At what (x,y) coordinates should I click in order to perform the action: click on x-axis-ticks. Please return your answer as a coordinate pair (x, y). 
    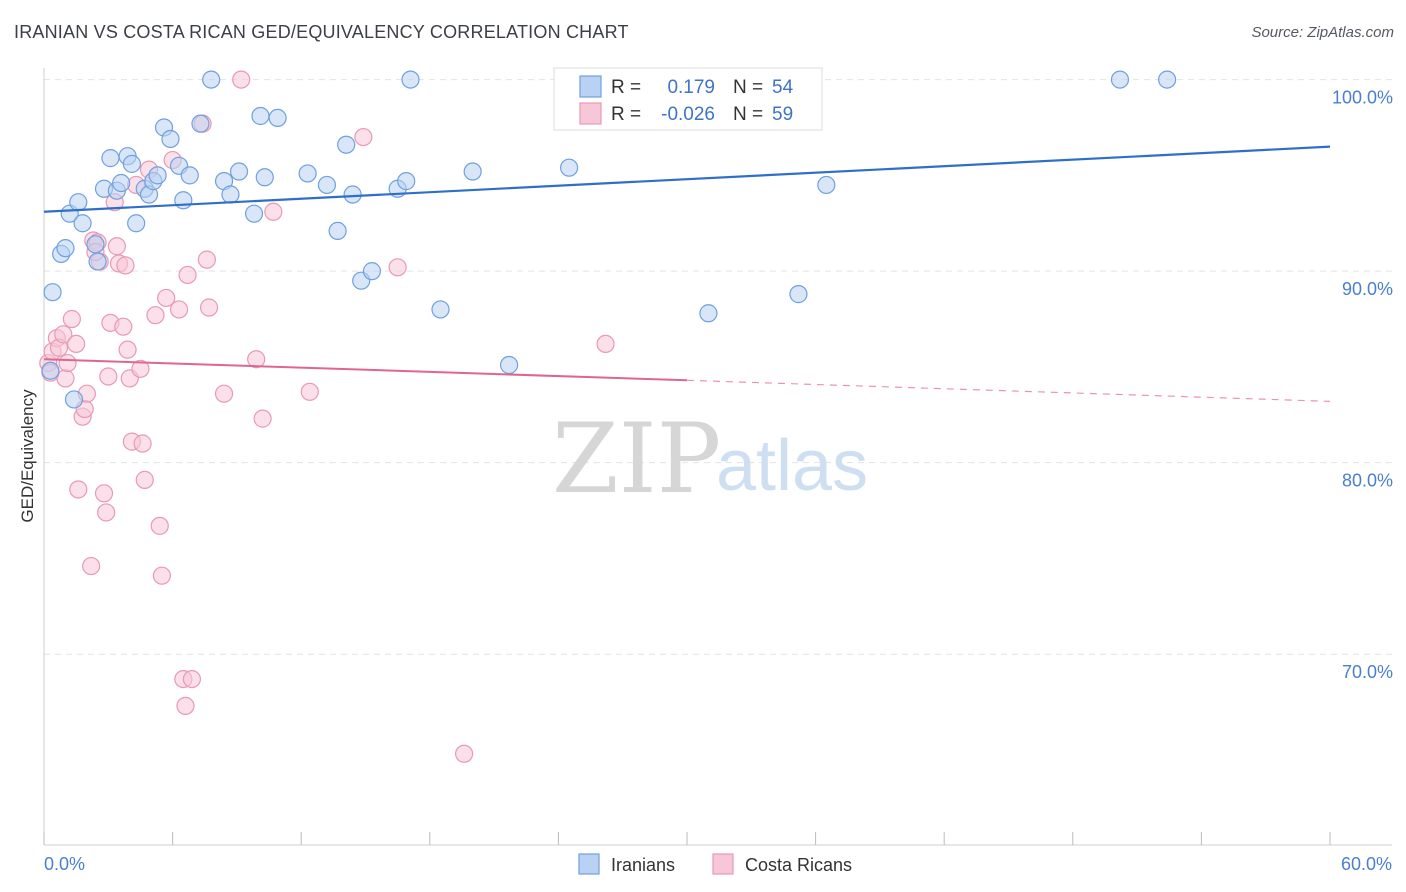
    Looking at the image, I should click on (687, 838).